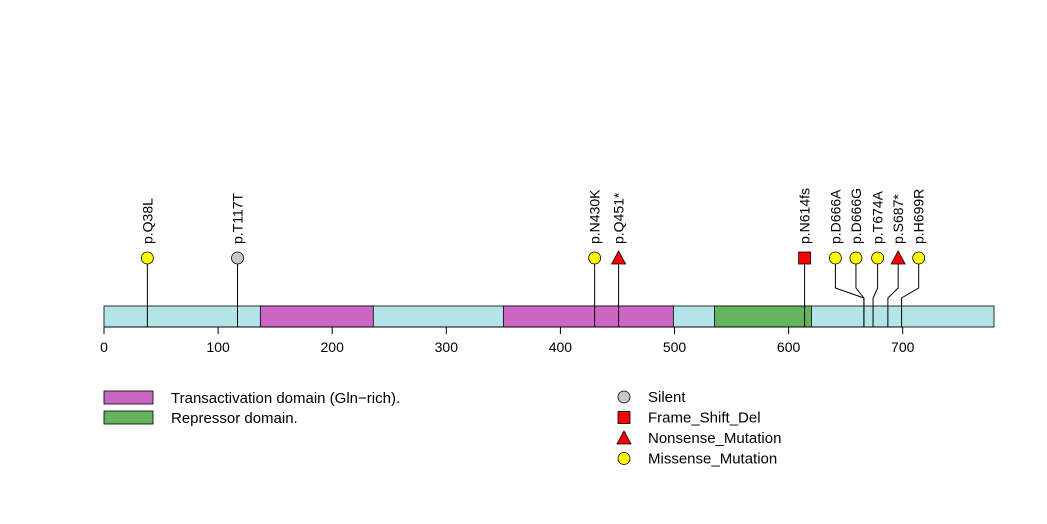 Image resolution: width=1047 pixels, height=524 pixels. What do you see at coordinates (856, 216) in the screenshot?
I see `mutation-label: p.D666G` at bounding box center [856, 216].